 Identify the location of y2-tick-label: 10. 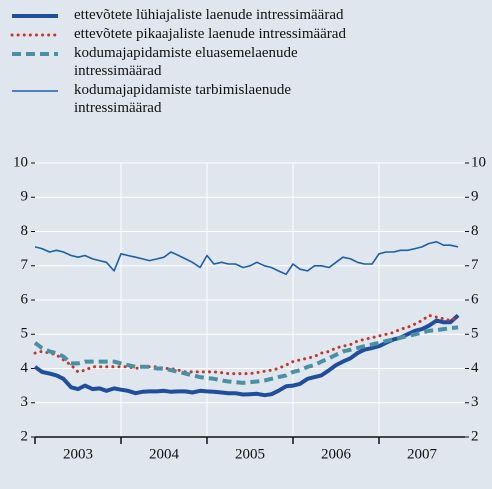
(478, 162).